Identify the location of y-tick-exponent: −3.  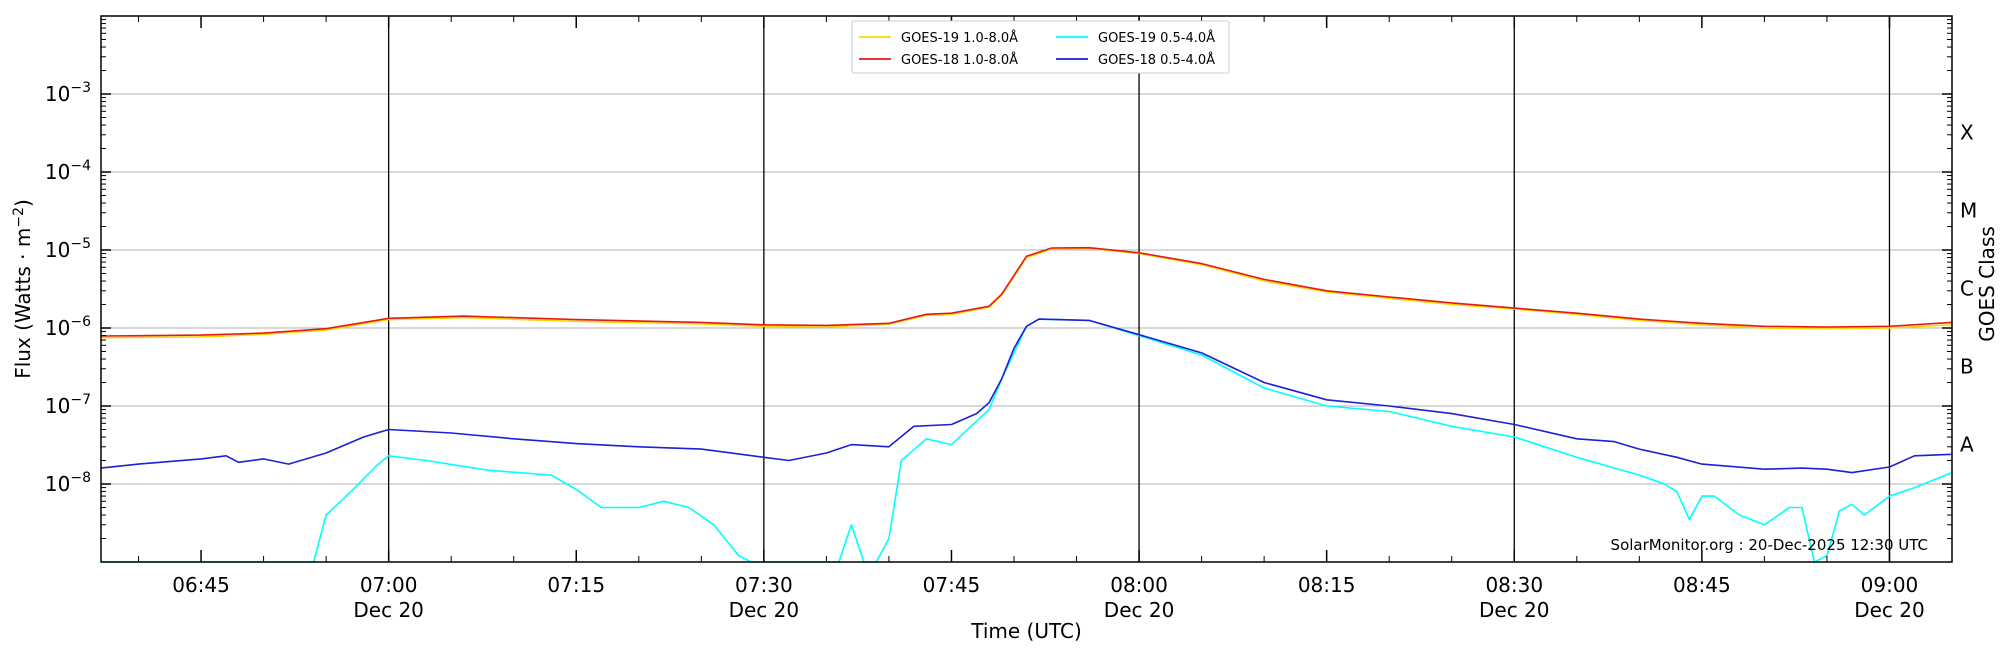
(80, 88).